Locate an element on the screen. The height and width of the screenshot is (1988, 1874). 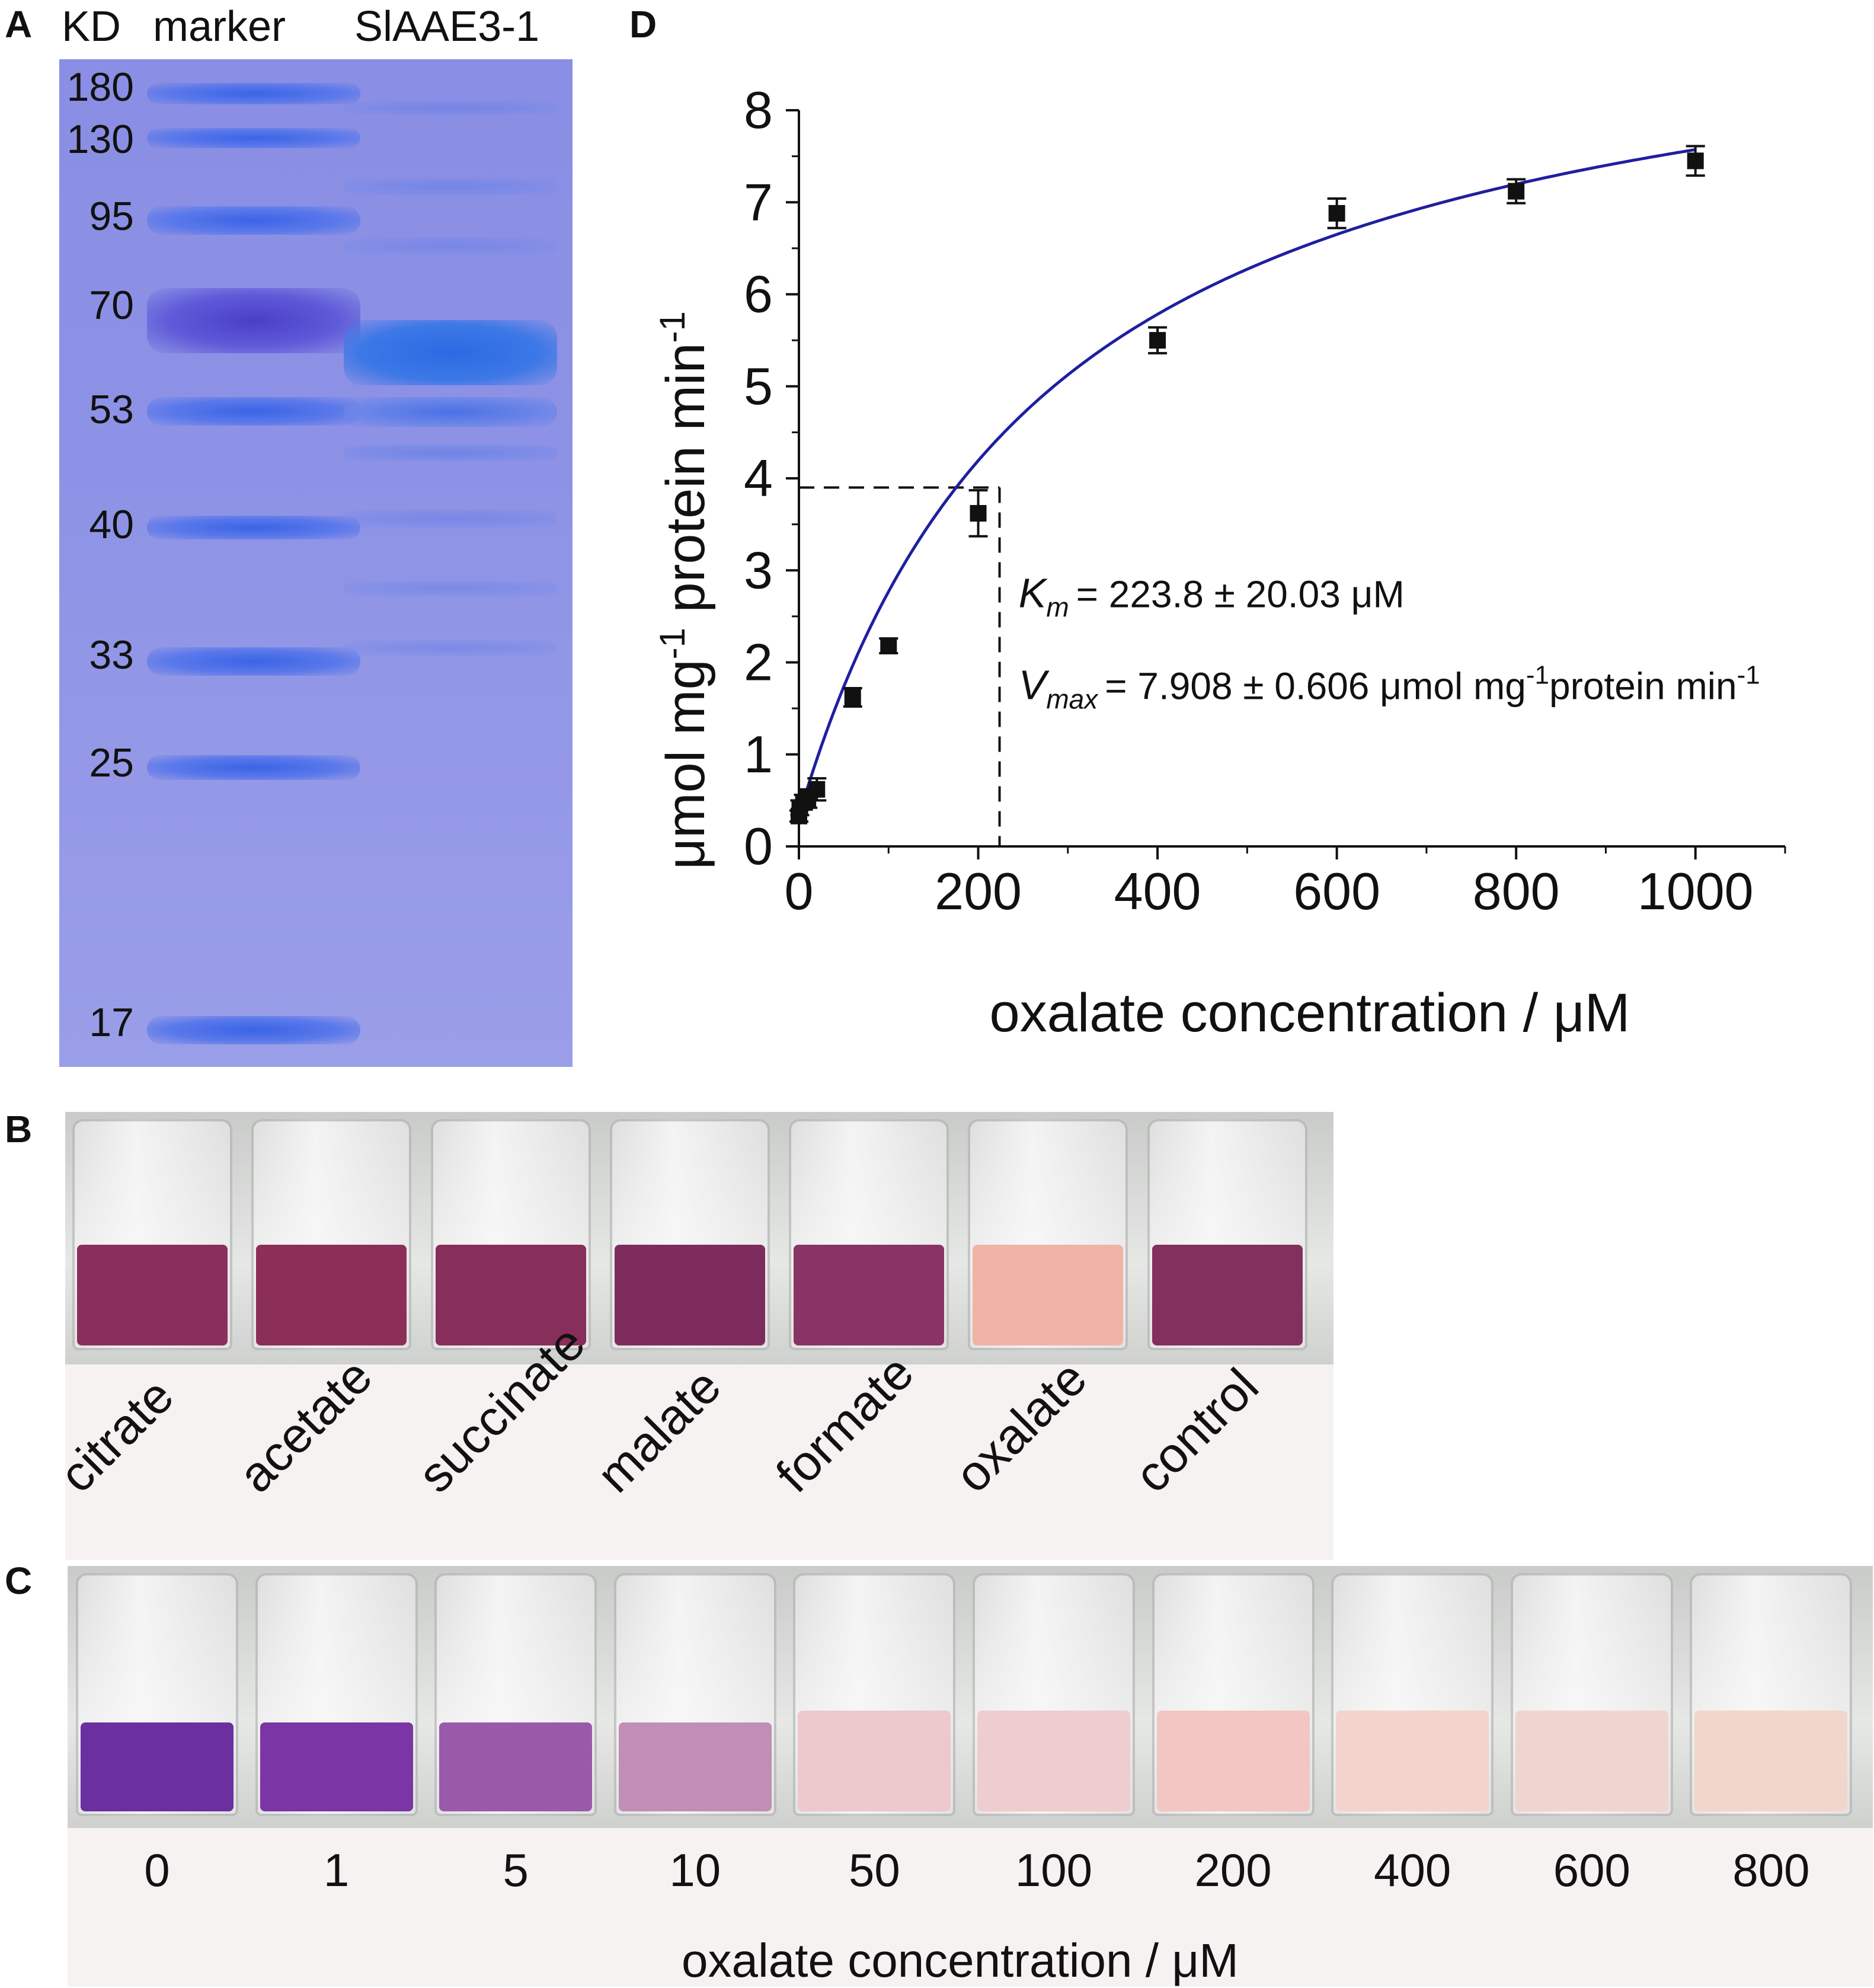
km-value: = 223.8 ± 20.03 μM is located at coordinates (1240, 594).